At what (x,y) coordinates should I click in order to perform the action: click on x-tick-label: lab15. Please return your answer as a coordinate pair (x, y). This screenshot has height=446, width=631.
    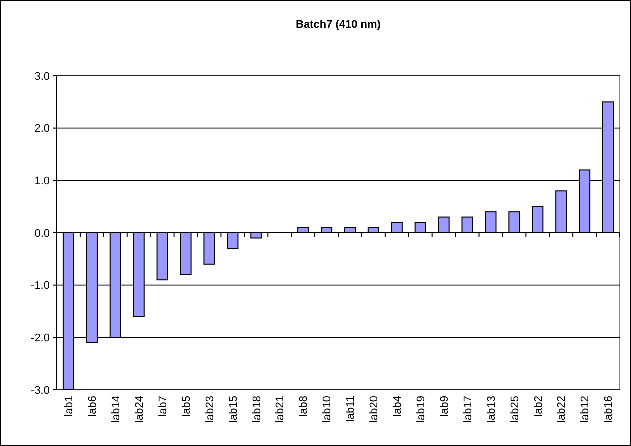
    Looking at the image, I should click on (234, 409).